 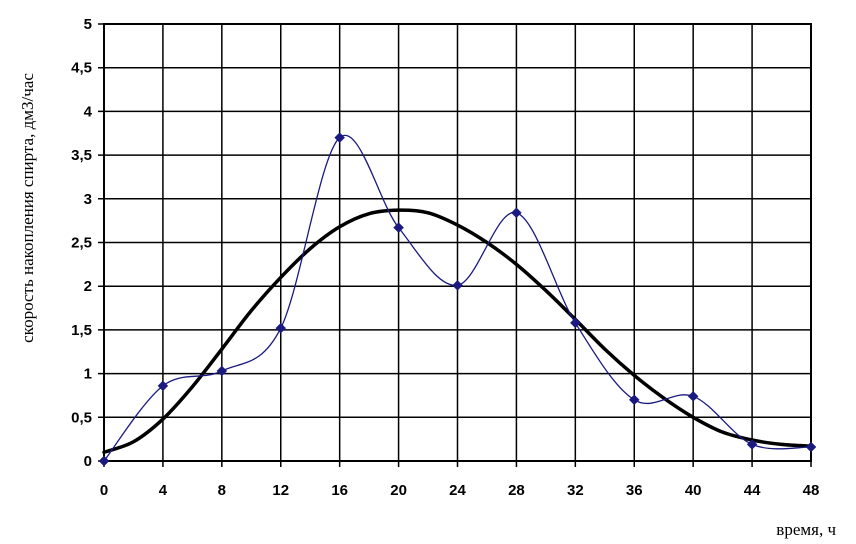 What do you see at coordinates (752, 490) in the screenshot?
I see `x-tick-label: 44` at bounding box center [752, 490].